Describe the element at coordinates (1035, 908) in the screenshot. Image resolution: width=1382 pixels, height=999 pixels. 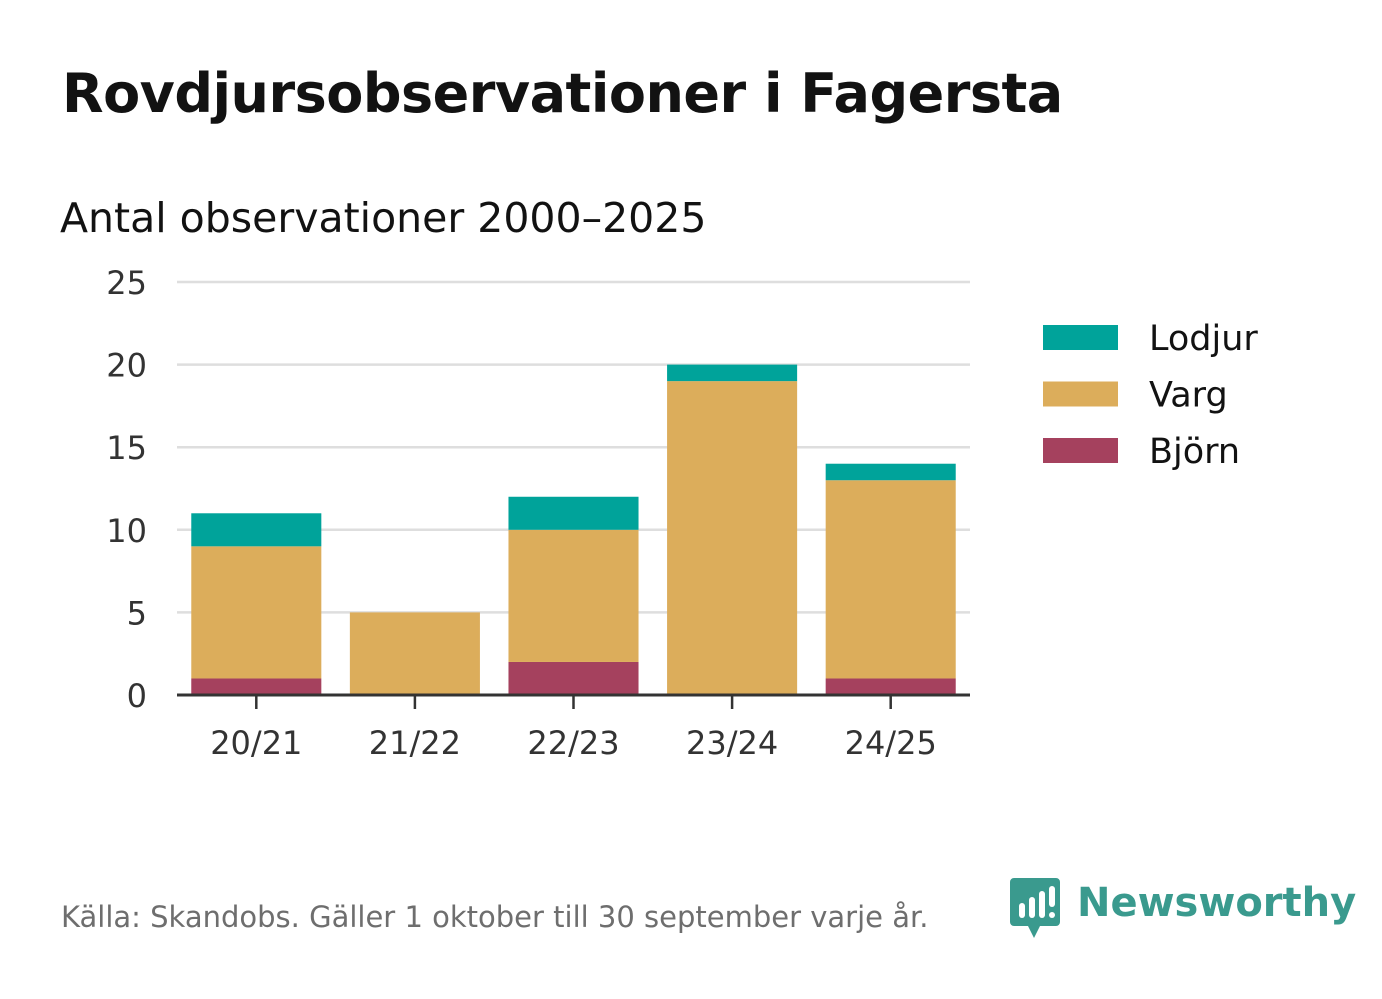
I see `newsworthy-logo-icon` at that location.